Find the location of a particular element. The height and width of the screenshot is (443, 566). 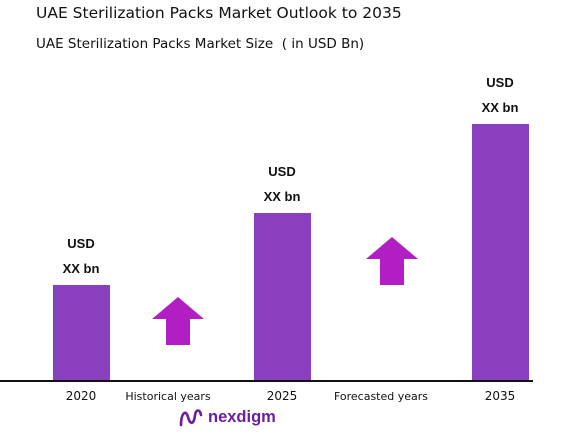

bar-2035 is located at coordinates (500, 252).